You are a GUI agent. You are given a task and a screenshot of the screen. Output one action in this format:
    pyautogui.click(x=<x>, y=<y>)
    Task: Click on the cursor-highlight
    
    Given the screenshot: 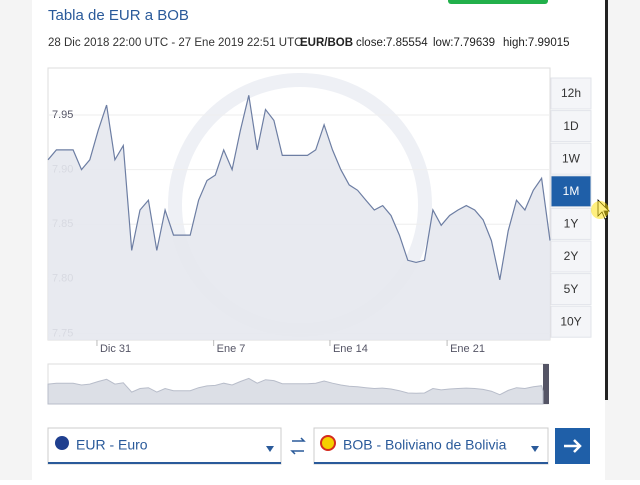 What is the action you would take?
    pyautogui.click(x=600, y=210)
    